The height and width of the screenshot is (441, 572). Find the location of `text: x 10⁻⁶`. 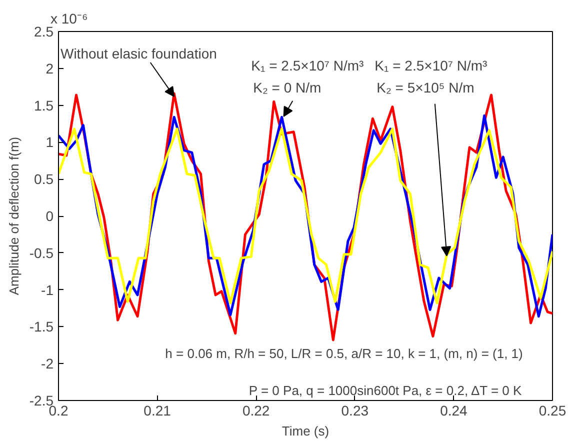

text: x 10⁻⁶ is located at coordinates (69, 18).